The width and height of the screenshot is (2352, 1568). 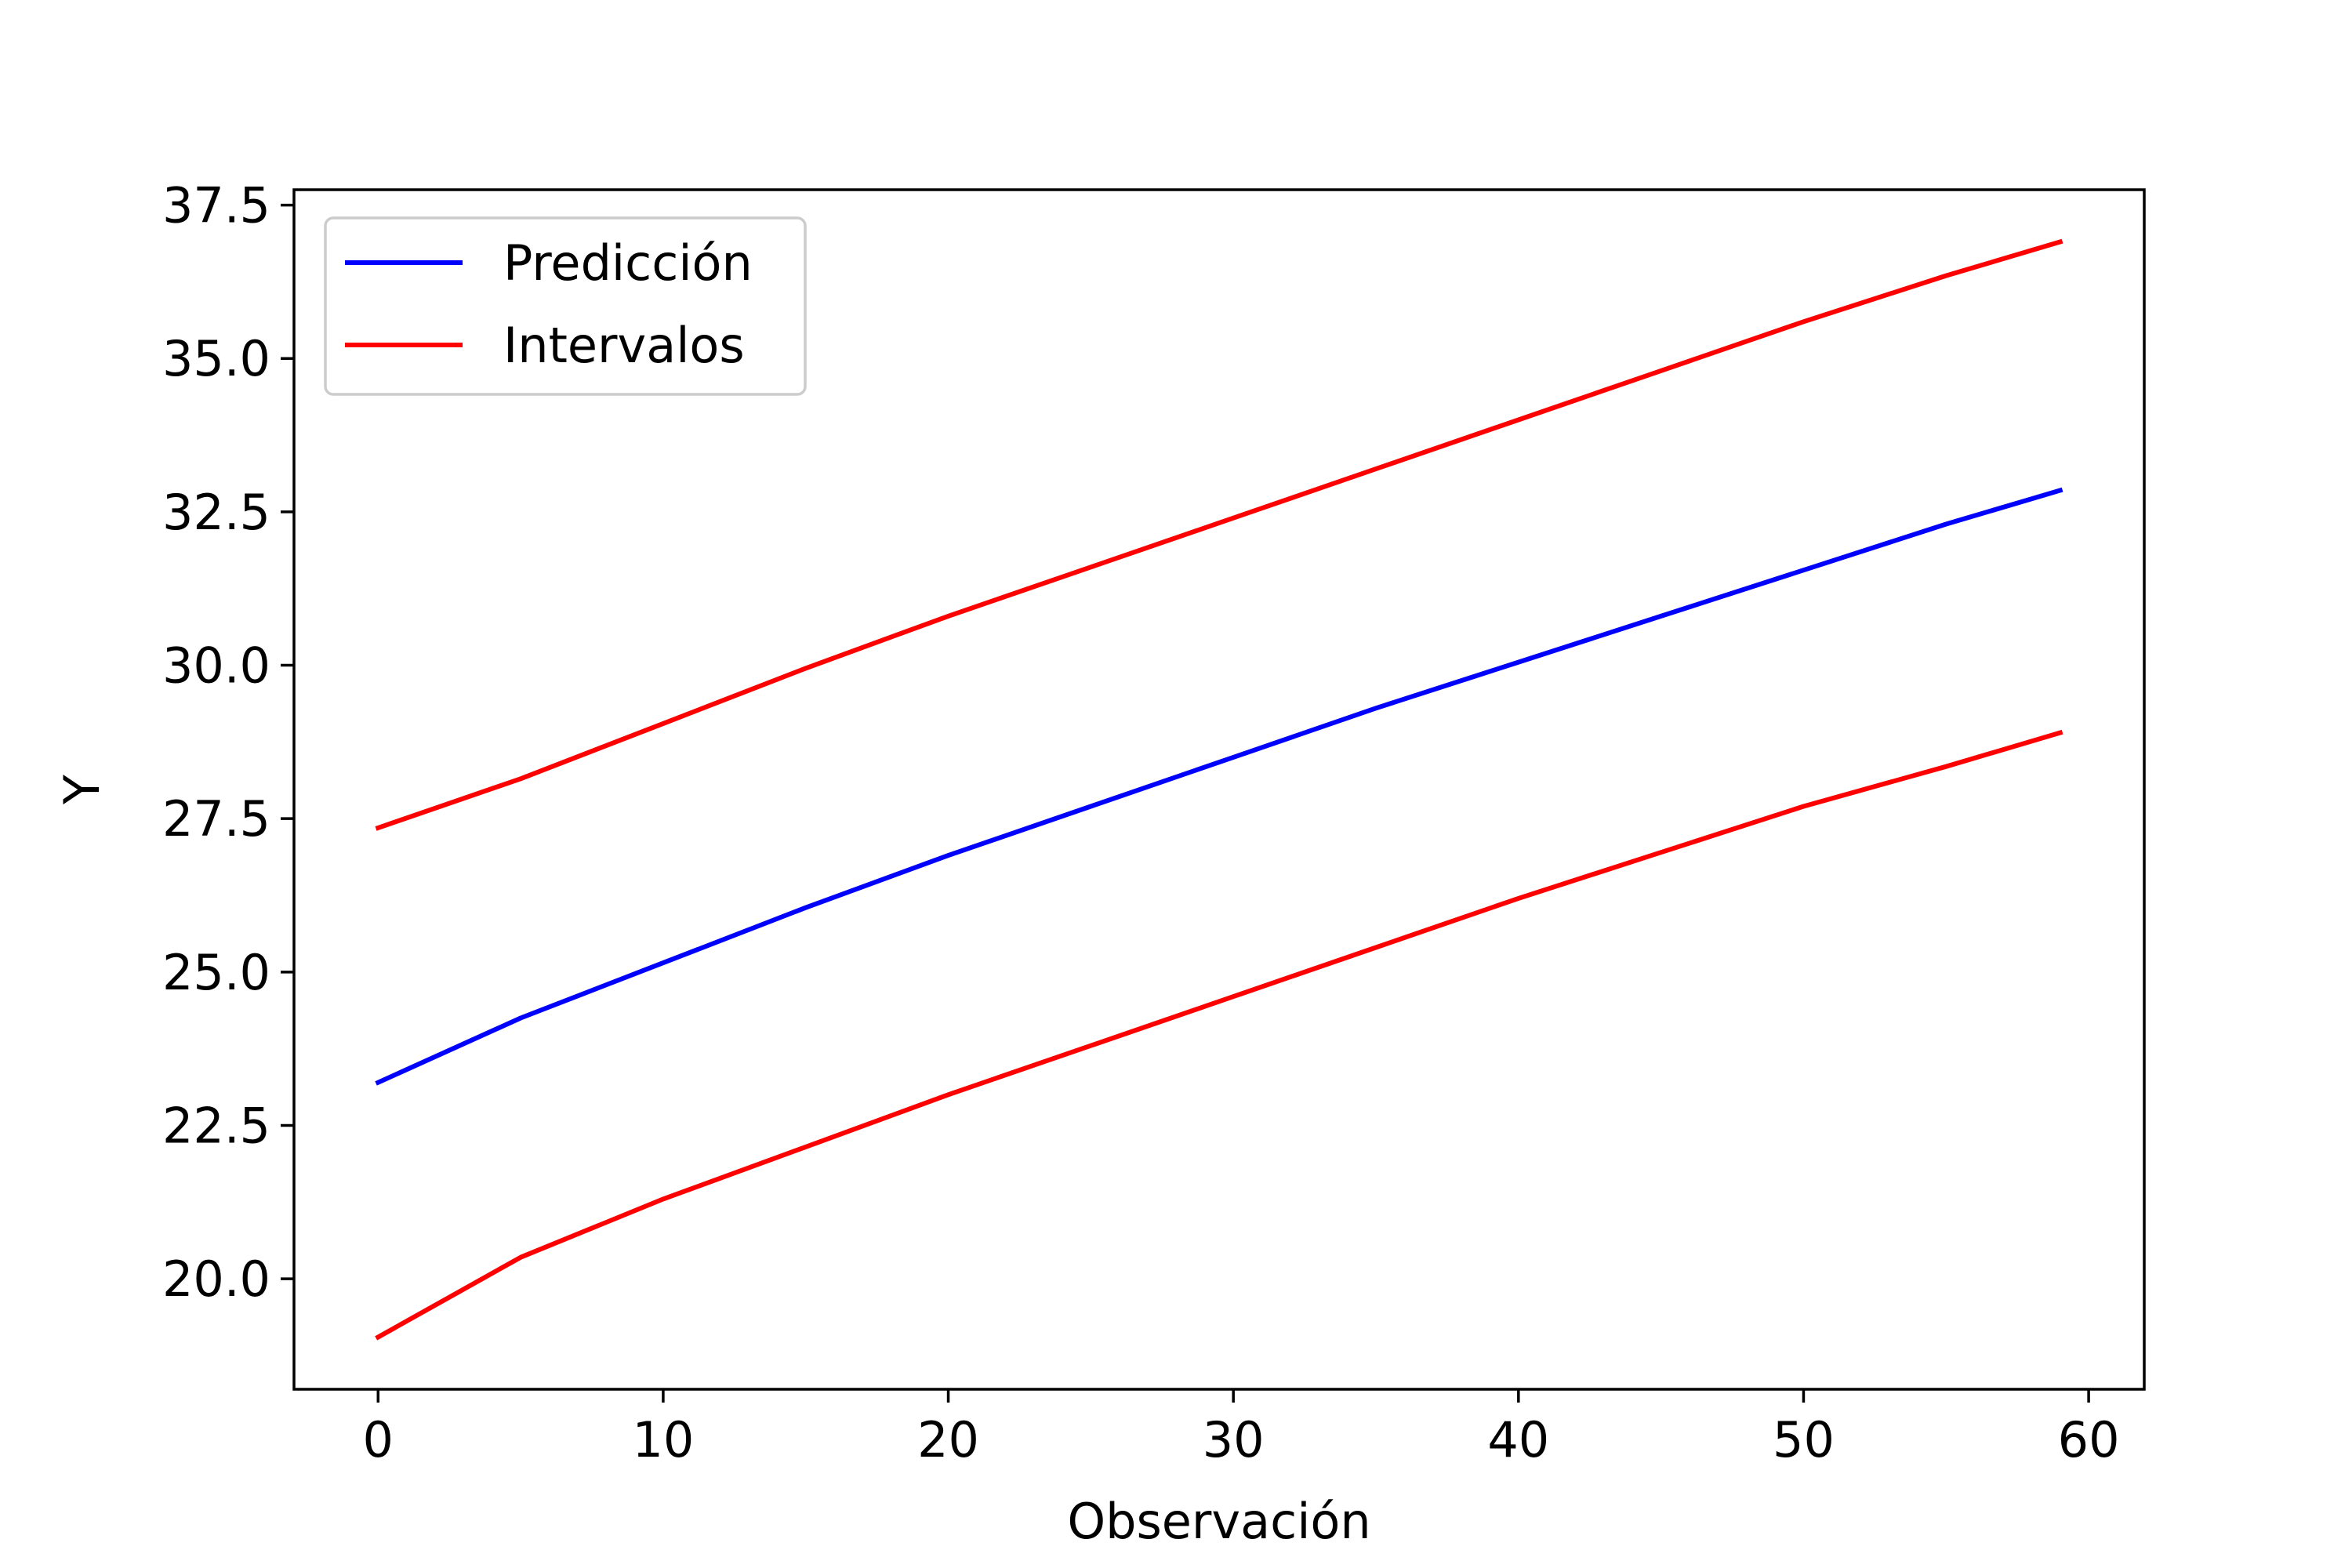 What do you see at coordinates (216, 666) in the screenshot?
I see `y-tick-label: 30.0` at bounding box center [216, 666].